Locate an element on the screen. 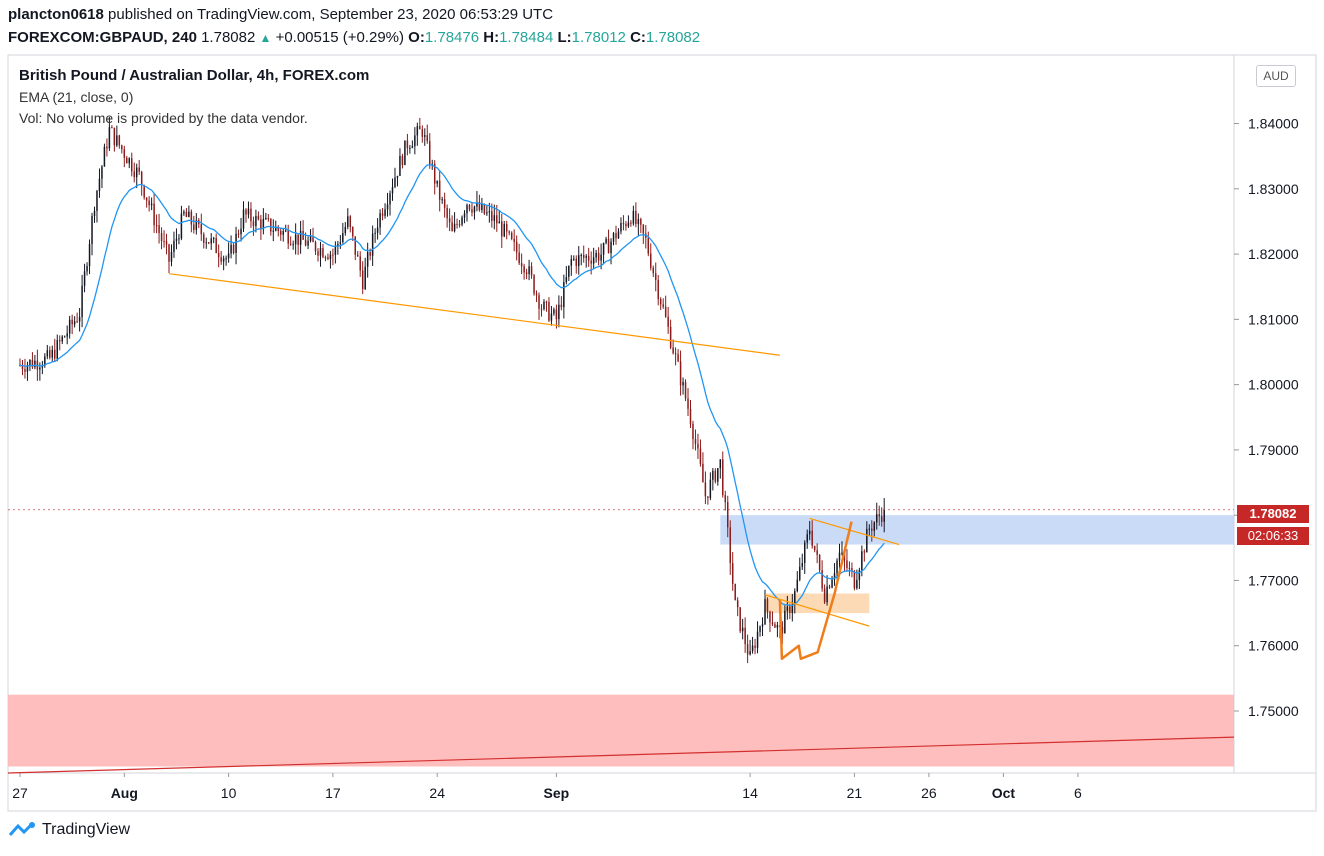  price-axis is located at coordinates (1275, 414).